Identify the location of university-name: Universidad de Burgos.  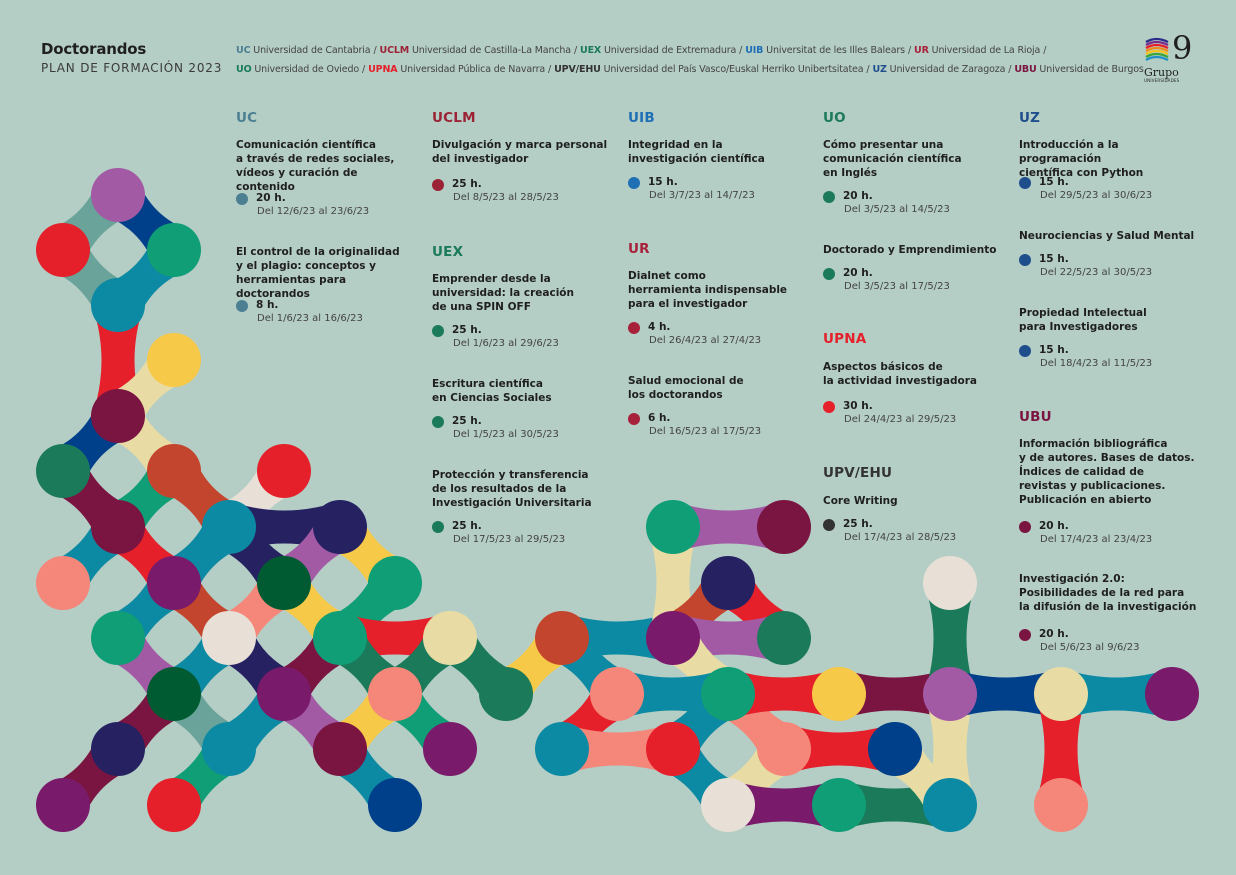
(1090, 69).